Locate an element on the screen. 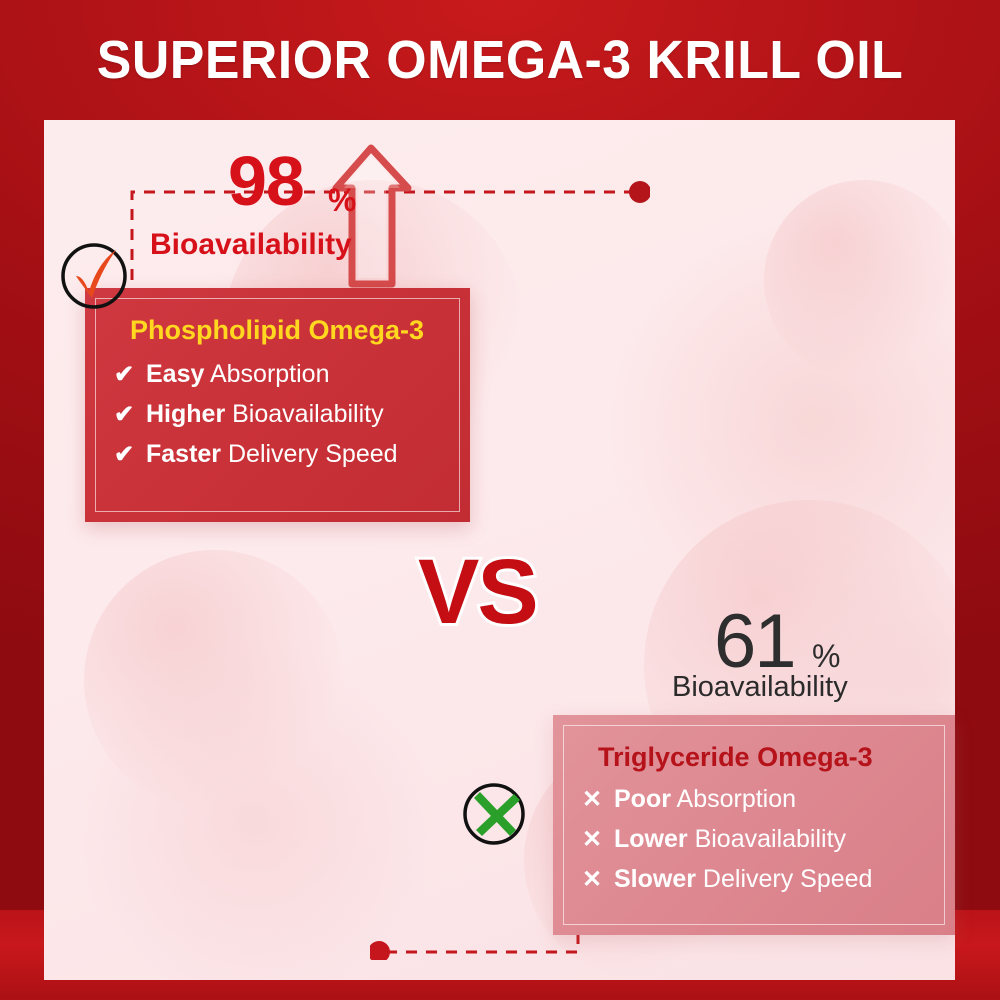 This screenshot has width=1000, height=1000. bottom-stat-unit: % is located at coordinates (826, 656).